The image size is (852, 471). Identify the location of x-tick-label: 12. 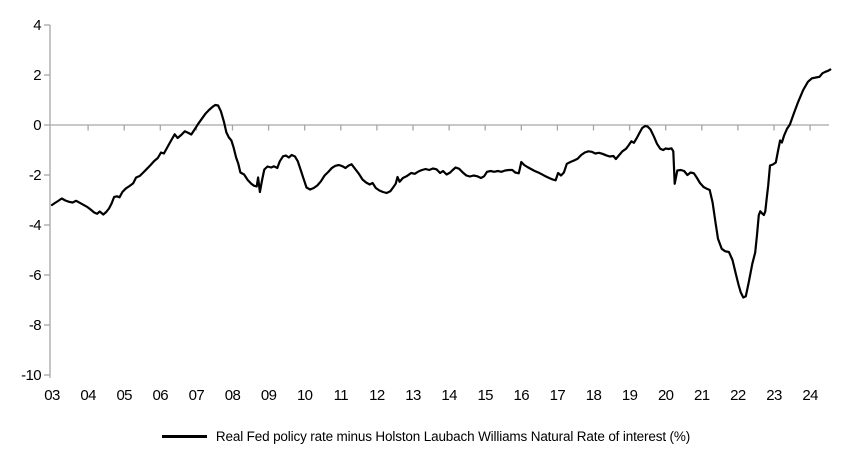
(377, 395).